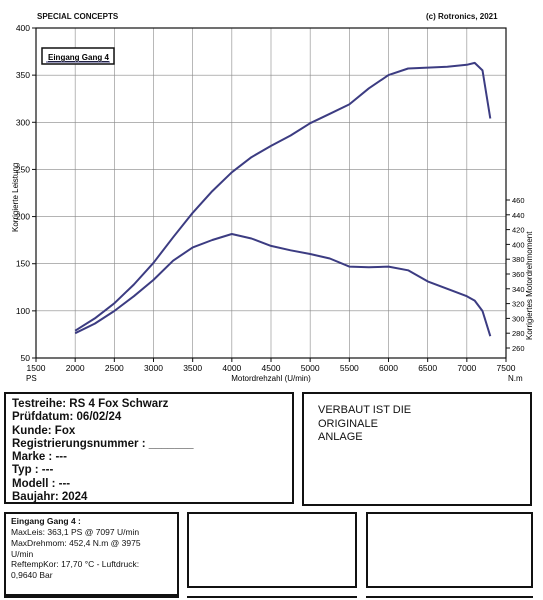 This screenshot has width=543, height=600. Describe the element at coordinates (518, 244) in the screenshot. I see `y-tick-label-right: 400` at that location.